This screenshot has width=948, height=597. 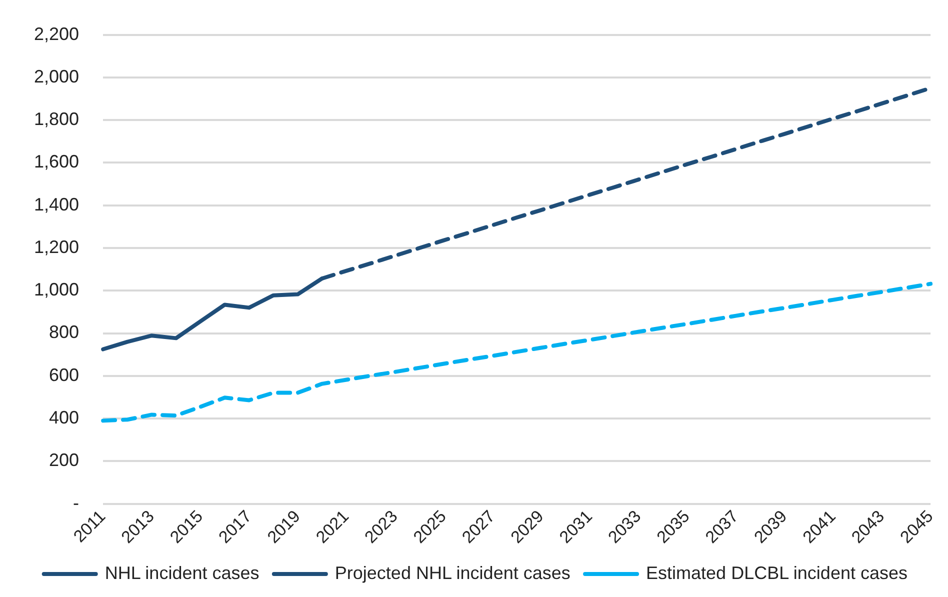 What do you see at coordinates (57, 34) in the screenshot?
I see `y-tick-label: 2,200` at bounding box center [57, 34].